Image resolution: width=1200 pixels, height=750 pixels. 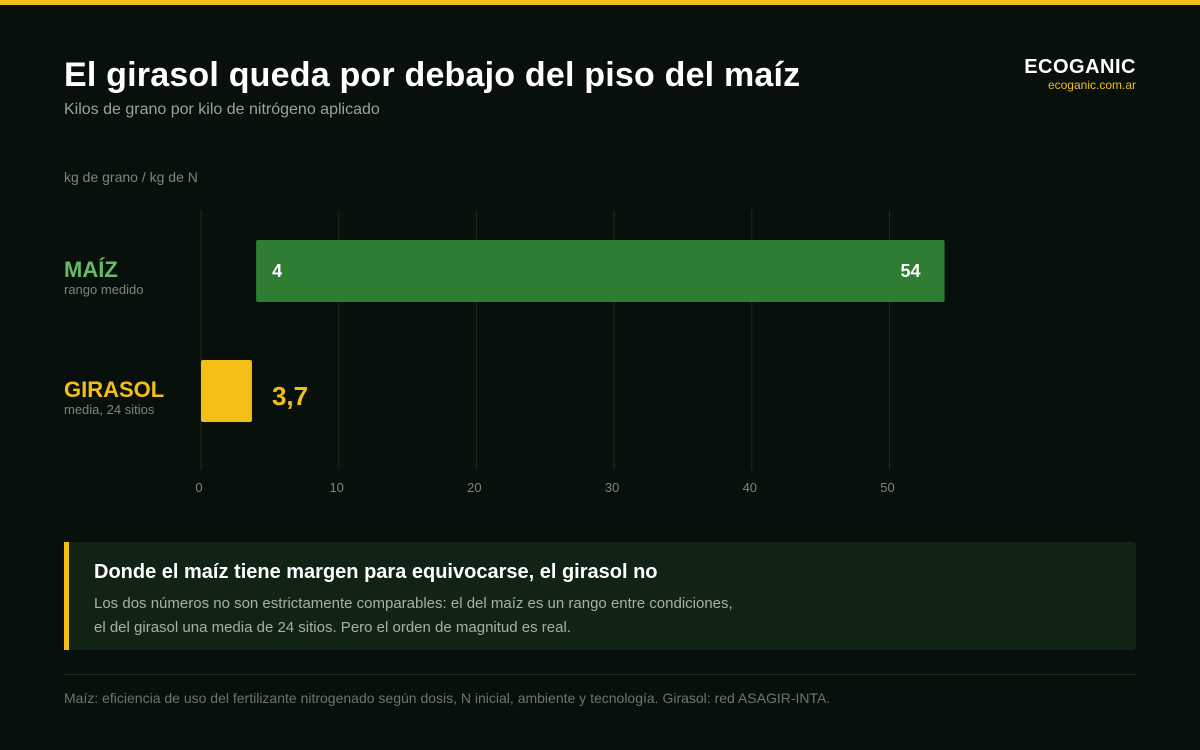 What do you see at coordinates (131, 177) in the screenshot?
I see `unit-label: kg de grano / kg de N` at bounding box center [131, 177].